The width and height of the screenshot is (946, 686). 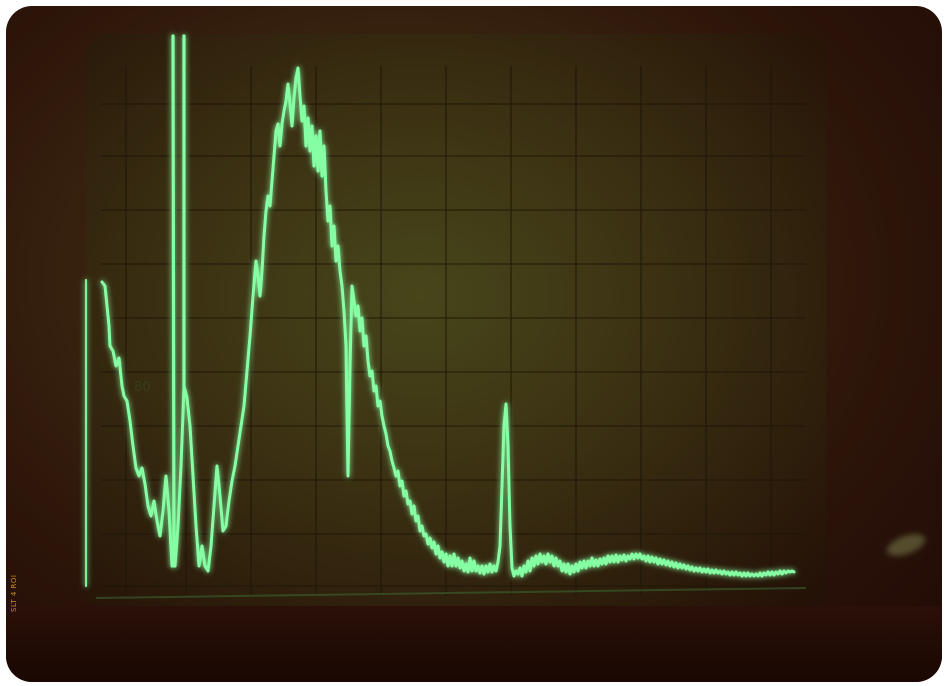 I want to click on photo-stamp-label: SLT 4 ROI, so click(x=14, y=593).